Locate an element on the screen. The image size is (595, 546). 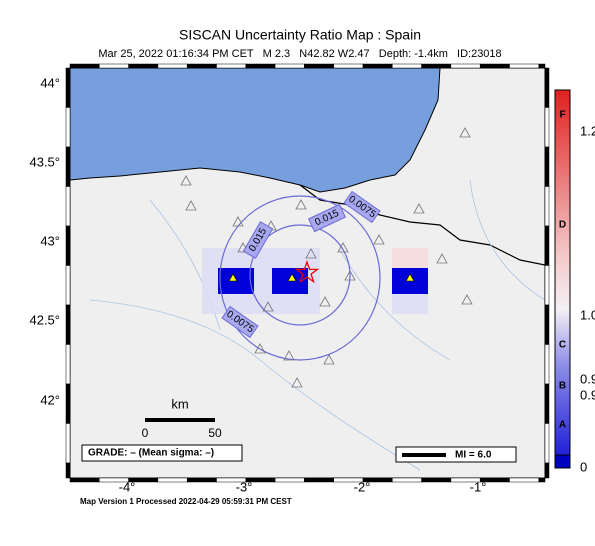
colorbar is located at coordinates (562, 272).